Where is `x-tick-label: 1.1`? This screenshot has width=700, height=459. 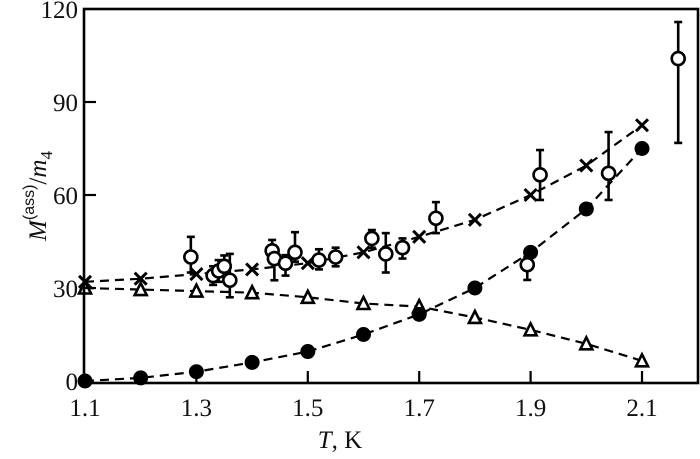 x-tick-label: 1.1 is located at coordinates (84, 408).